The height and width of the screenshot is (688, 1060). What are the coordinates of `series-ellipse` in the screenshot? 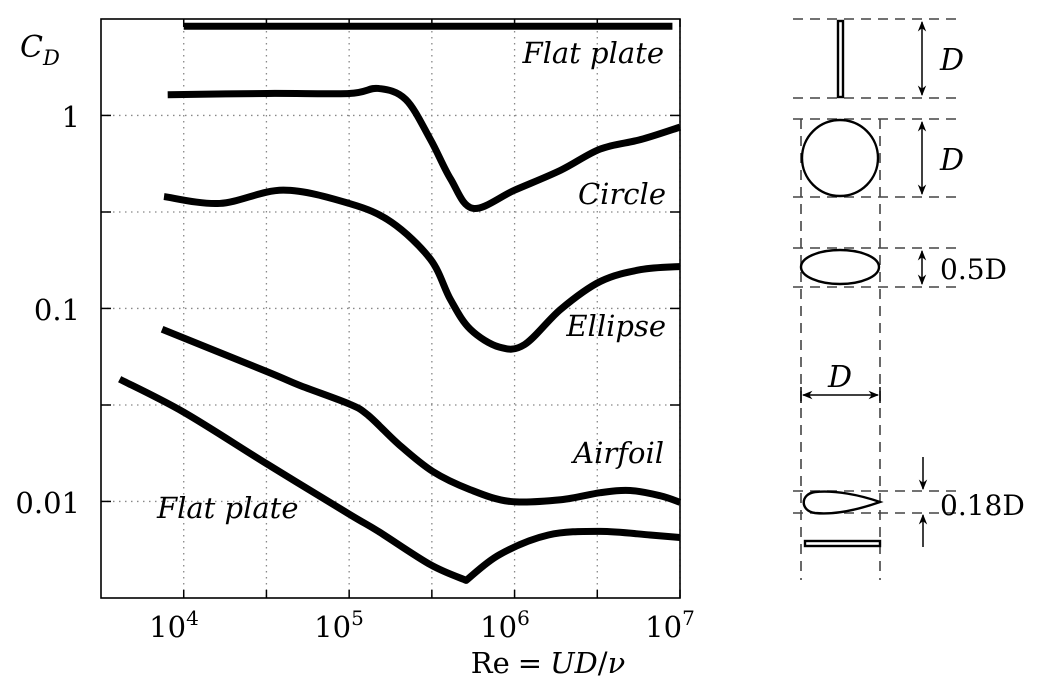 It's located at (422, 269).